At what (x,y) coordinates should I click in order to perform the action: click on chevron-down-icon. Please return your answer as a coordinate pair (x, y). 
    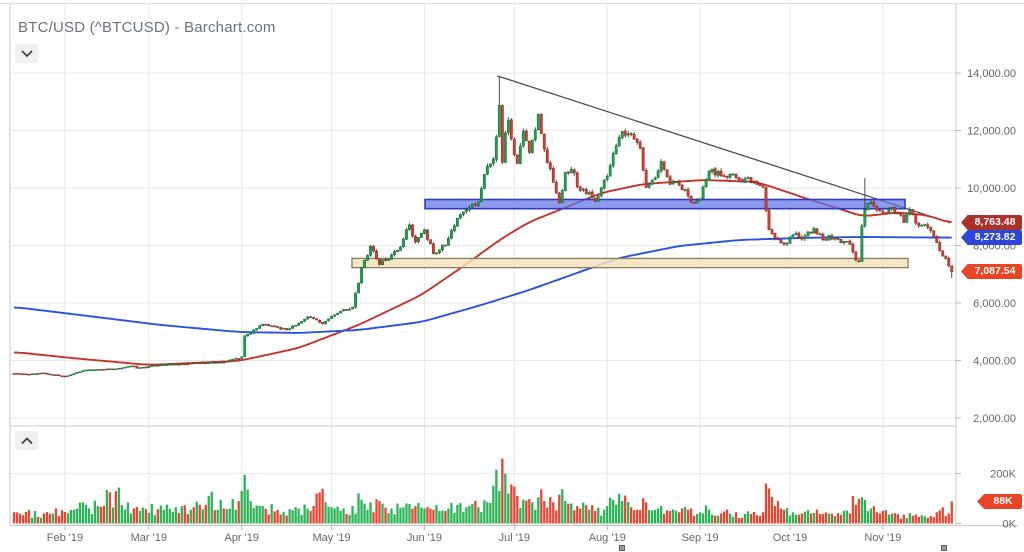
    Looking at the image, I should click on (26, 53).